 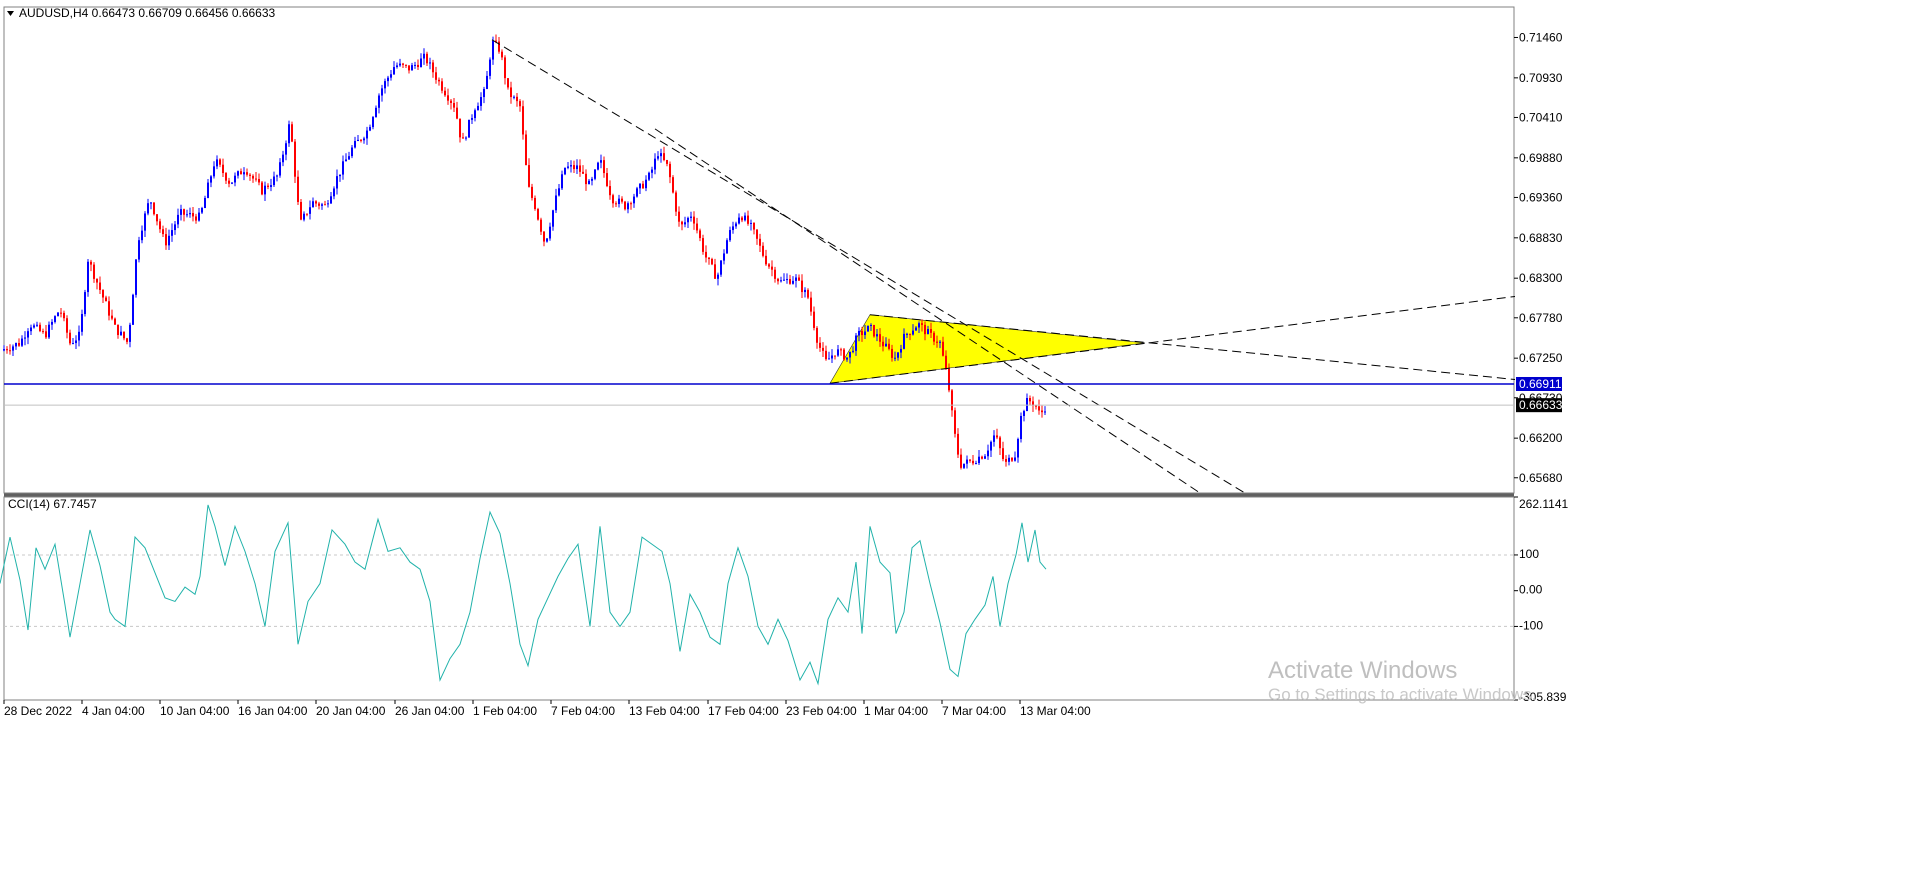 What do you see at coordinates (351, 711) in the screenshot?
I see `time-tick-label: 20 Jan 04:00` at bounding box center [351, 711].